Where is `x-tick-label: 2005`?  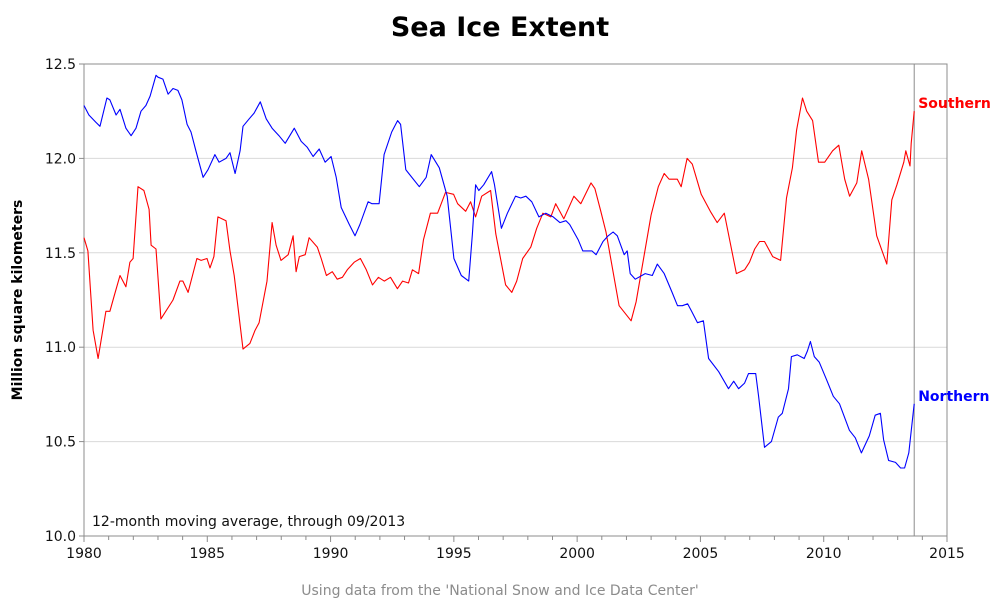
x-tick-label: 2005 is located at coordinates (701, 554).